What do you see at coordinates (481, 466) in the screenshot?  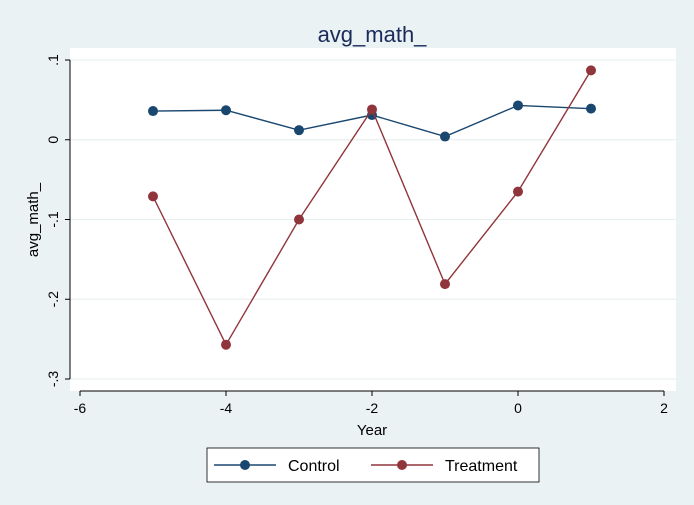 I see `legend-label-treatment: Treatment` at bounding box center [481, 466].